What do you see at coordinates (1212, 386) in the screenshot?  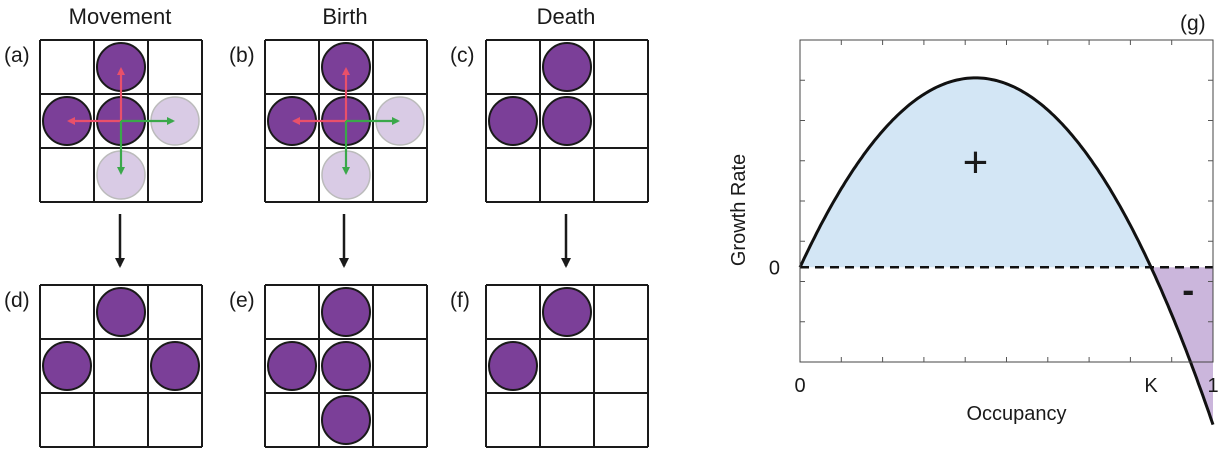 I see `x-tick-label: 1` at bounding box center [1212, 386].